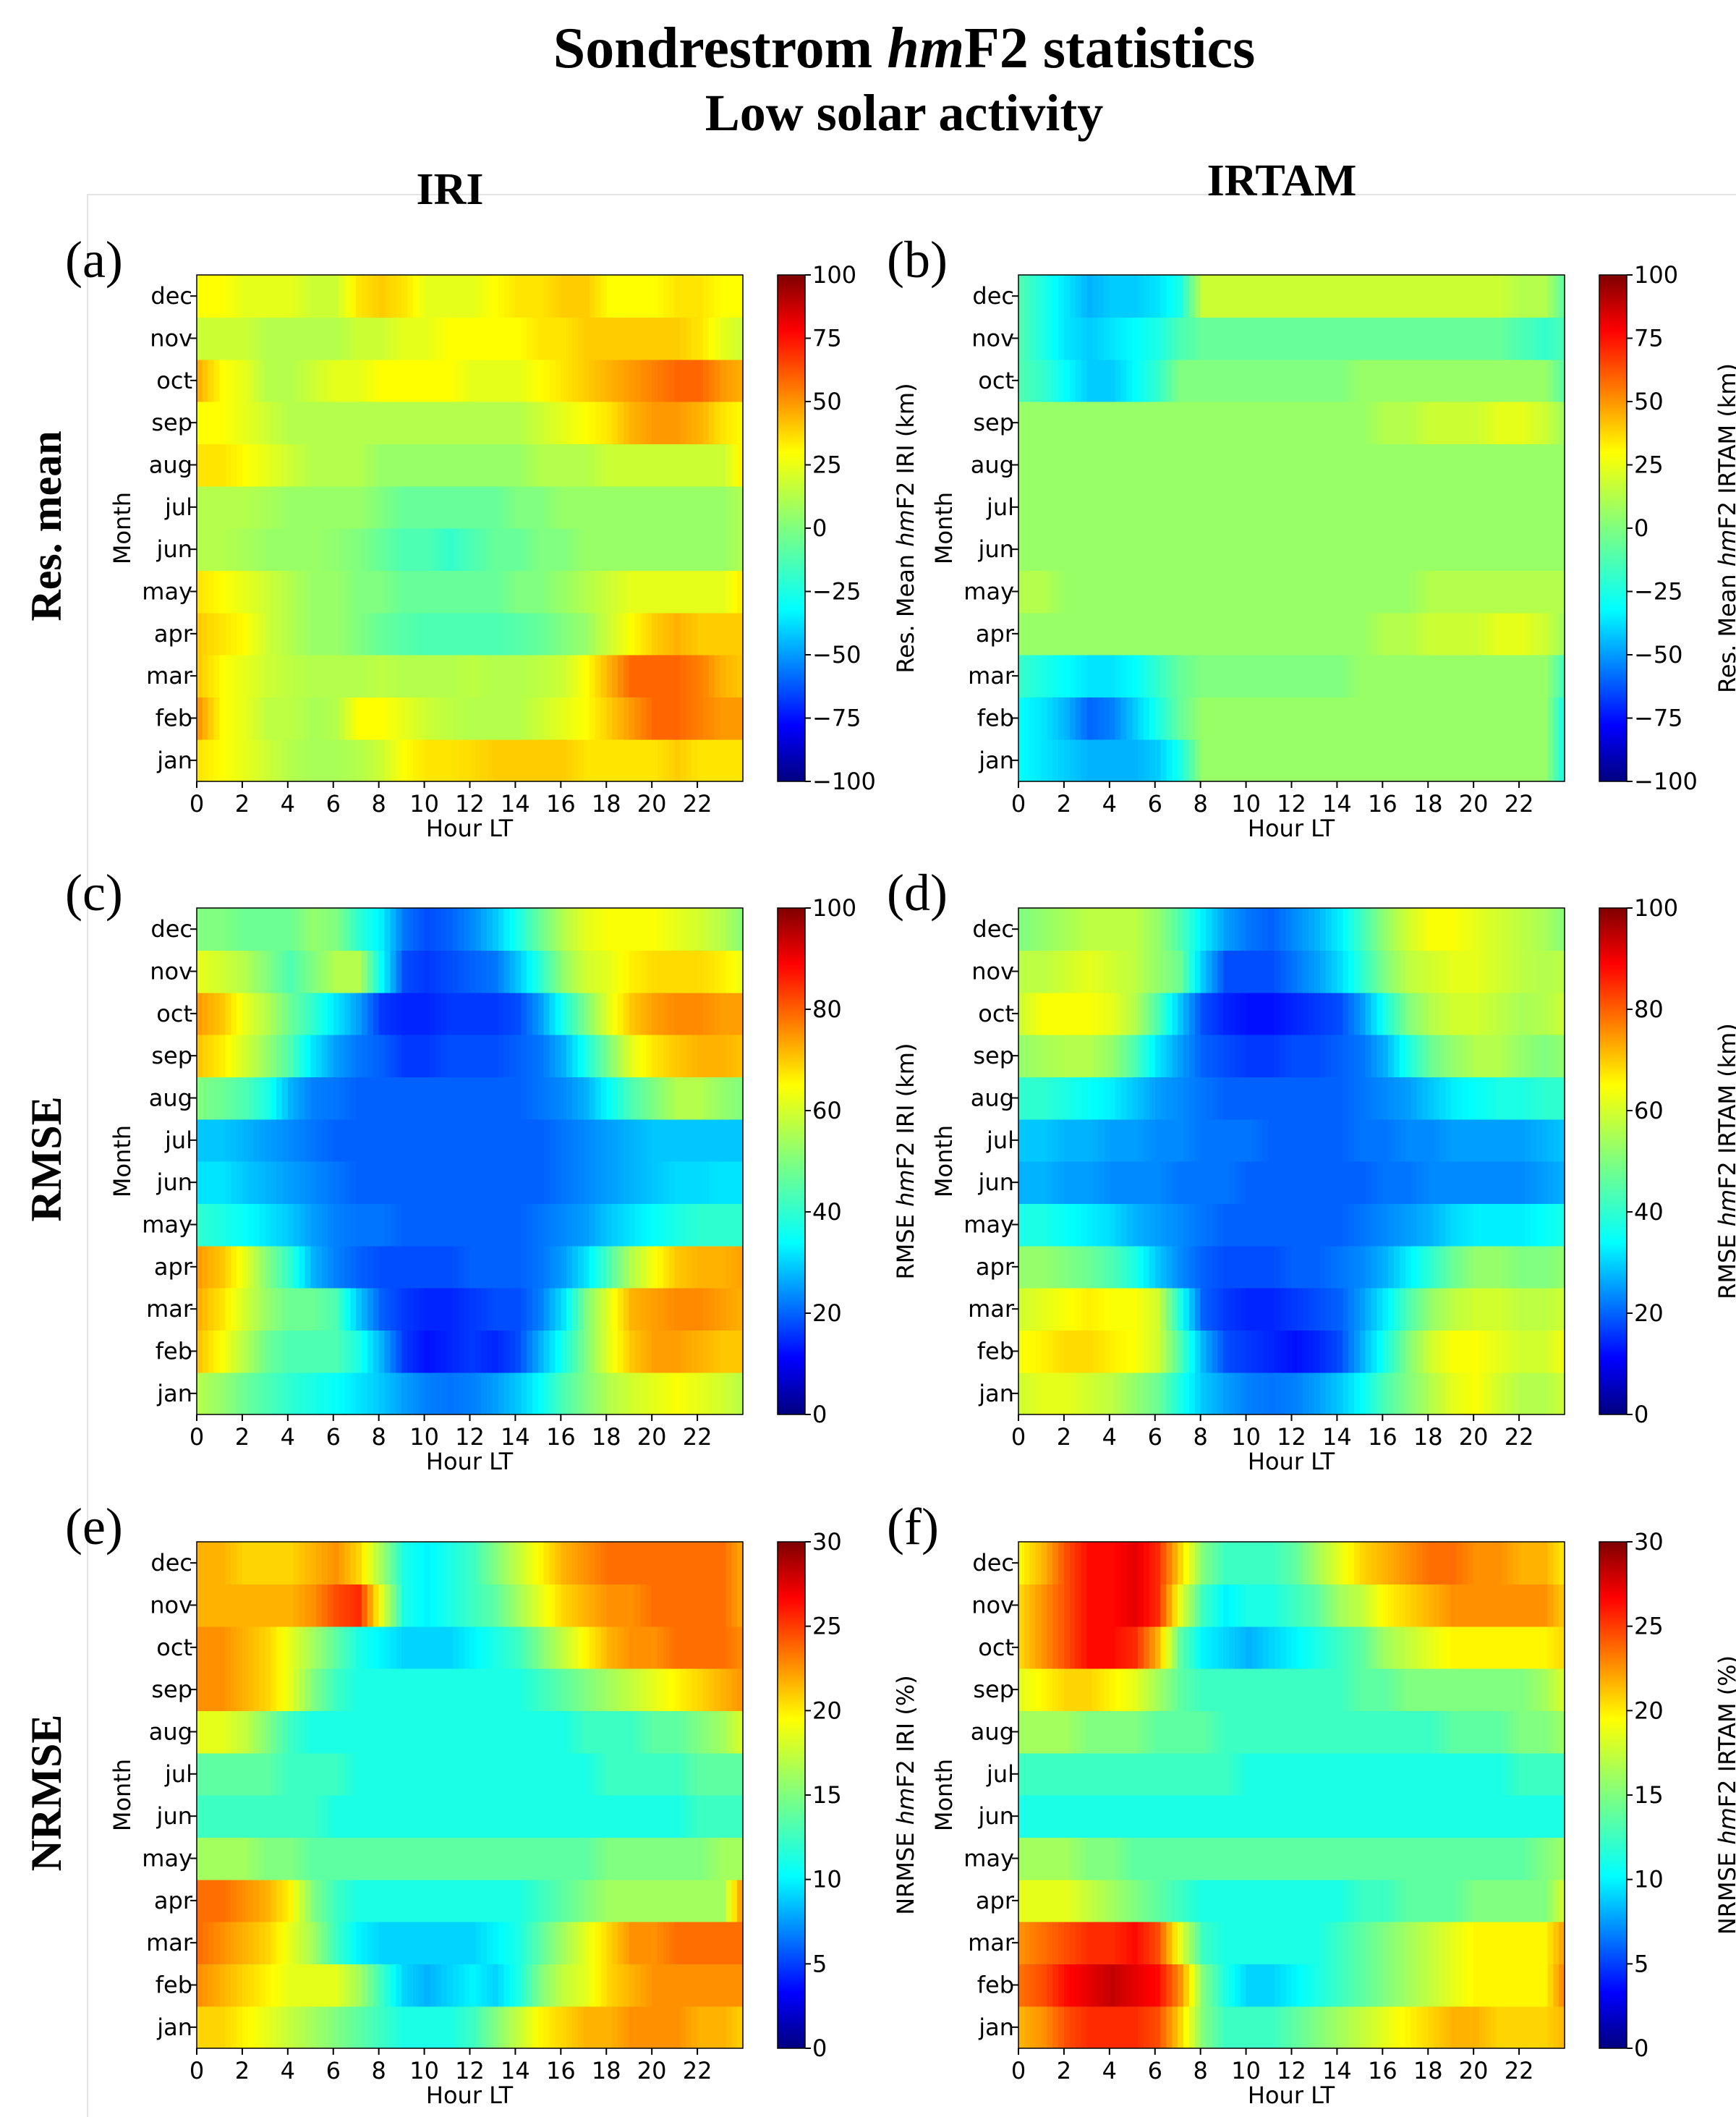  I want to click on heatmap-cells, so click(1291, 528).